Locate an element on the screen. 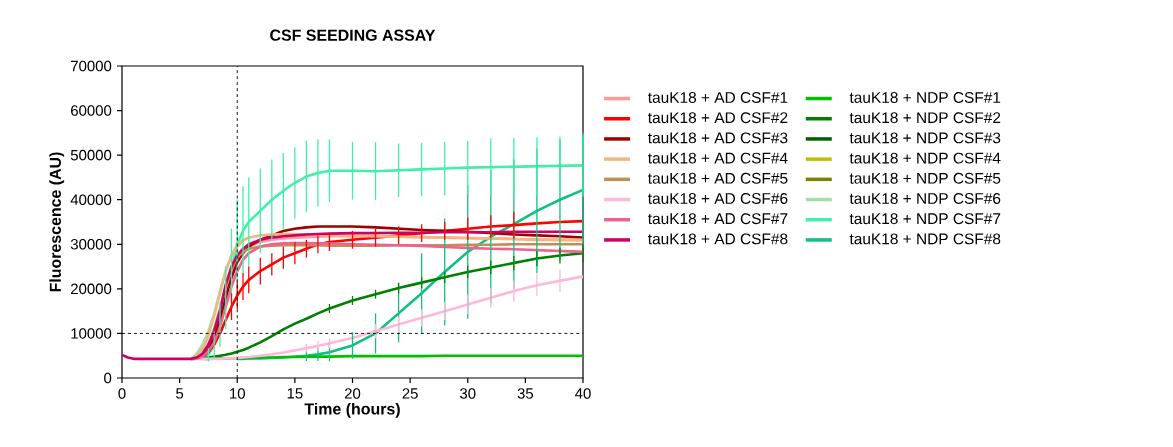 The height and width of the screenshot is (447, 1173). y-tick-label: 40000 is located at coordinates (91, 199).